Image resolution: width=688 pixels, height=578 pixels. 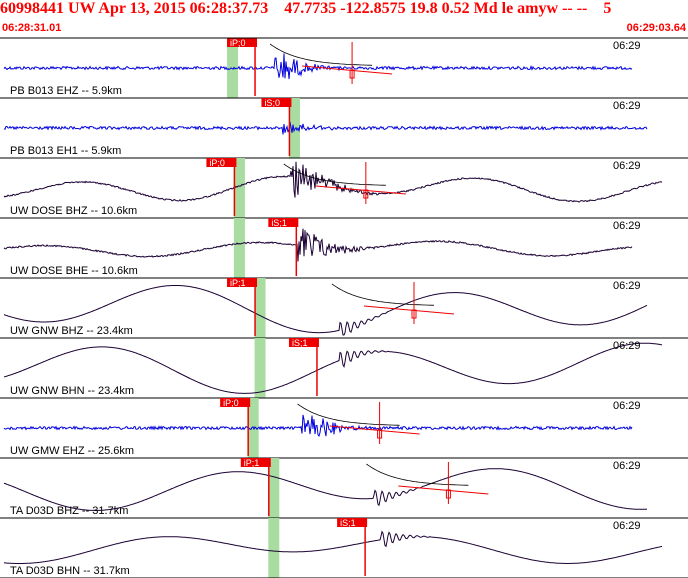 What do you see at coordinates (70, 571) in the screenshot?
I see `station-label: TA D03D BHN -- 31.7km` at bounding box center [70, 571].